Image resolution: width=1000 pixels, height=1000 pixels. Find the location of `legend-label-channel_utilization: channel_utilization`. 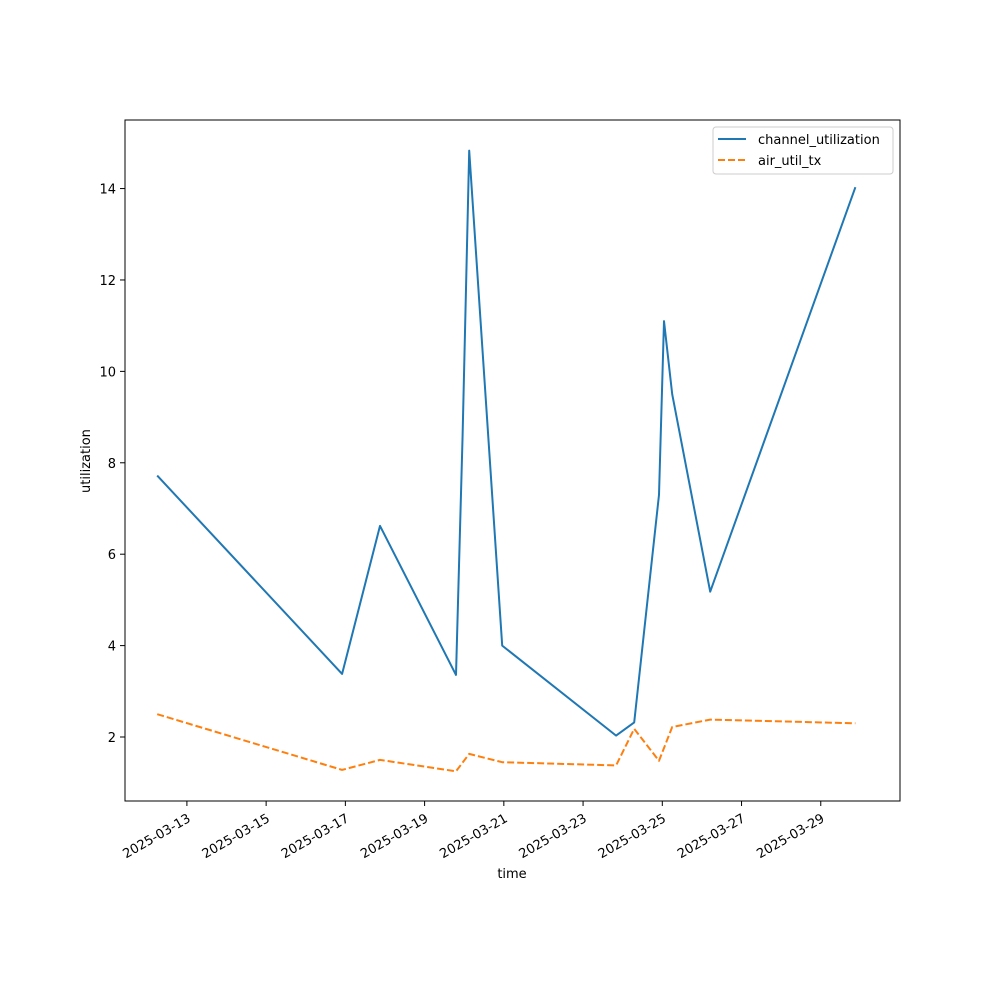

legend-label-channel_utilization: channel_utilization is located at coordinates (819, 140).